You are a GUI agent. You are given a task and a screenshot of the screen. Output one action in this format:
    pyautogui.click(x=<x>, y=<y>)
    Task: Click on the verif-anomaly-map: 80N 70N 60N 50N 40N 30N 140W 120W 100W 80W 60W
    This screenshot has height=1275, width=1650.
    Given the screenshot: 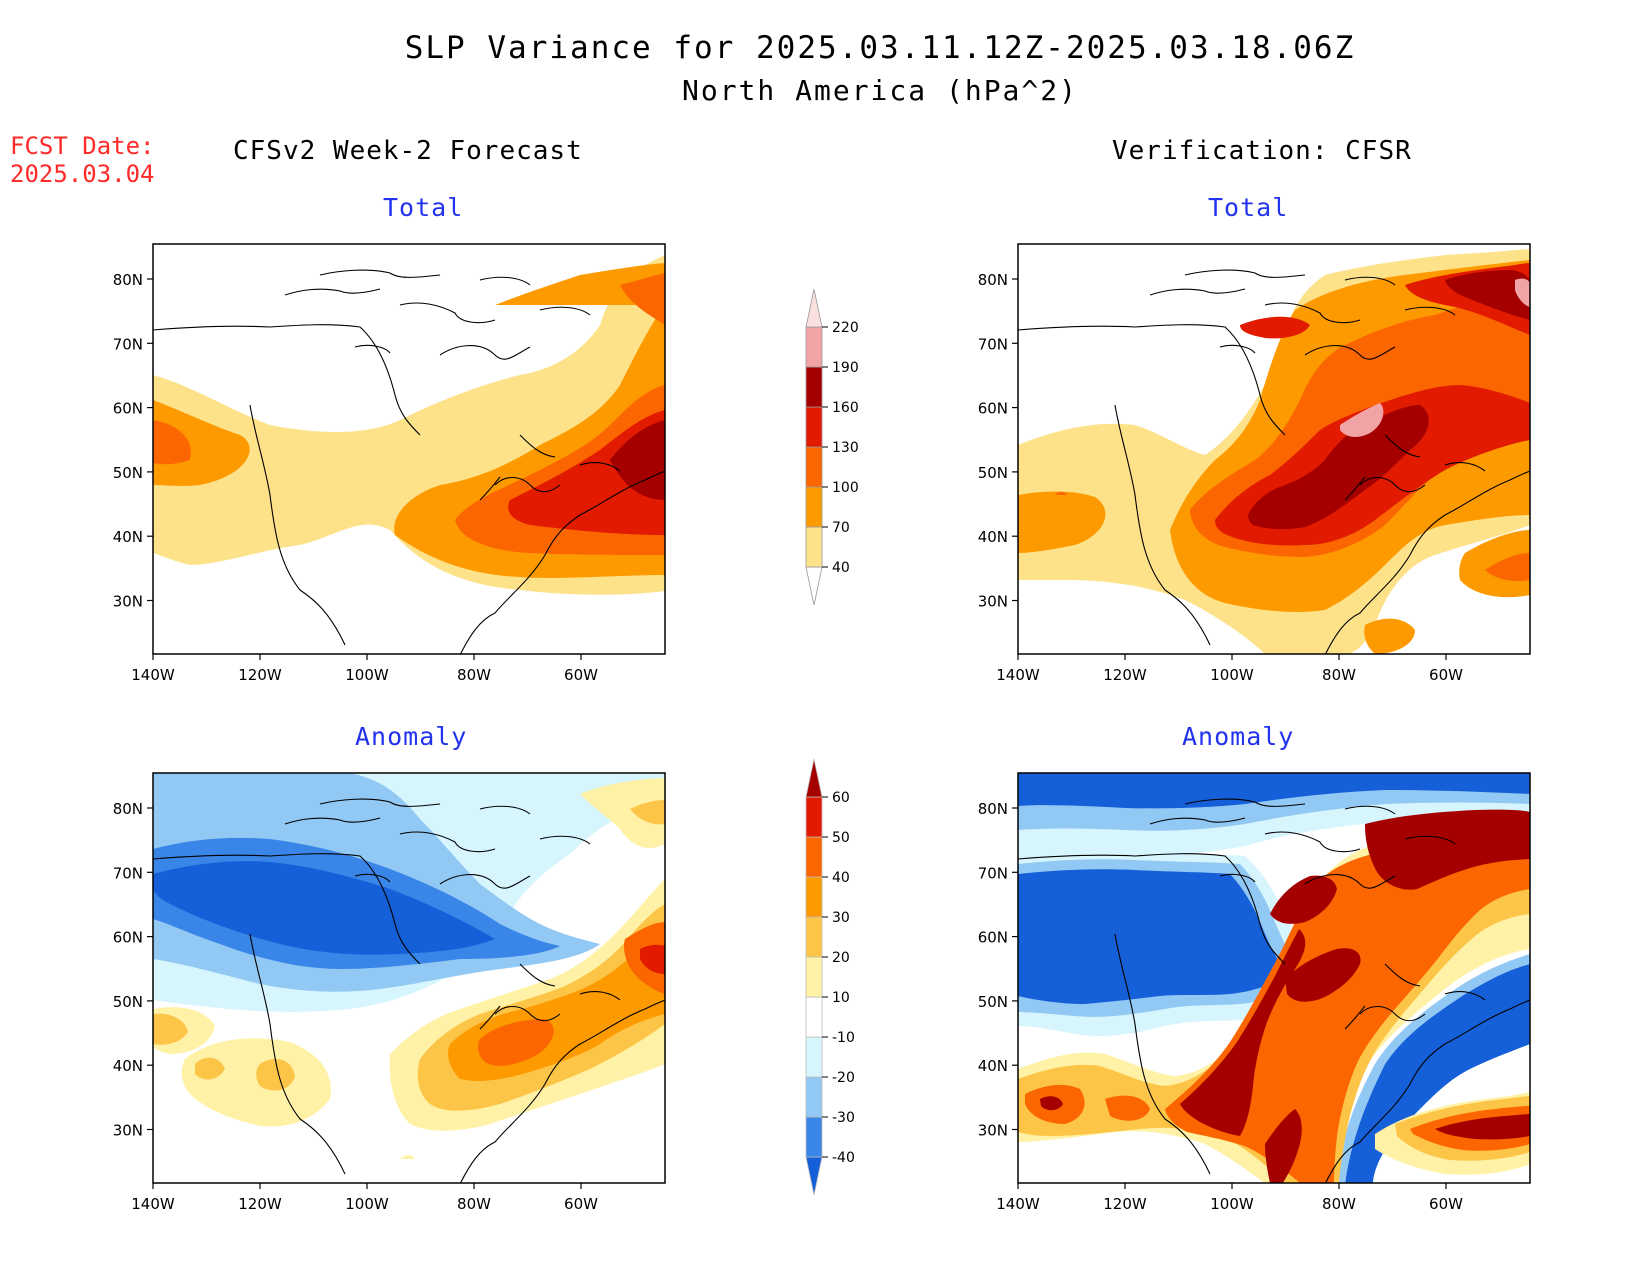 What is the action you would take?
    pyautogui.click(x=1254, y=992)
    